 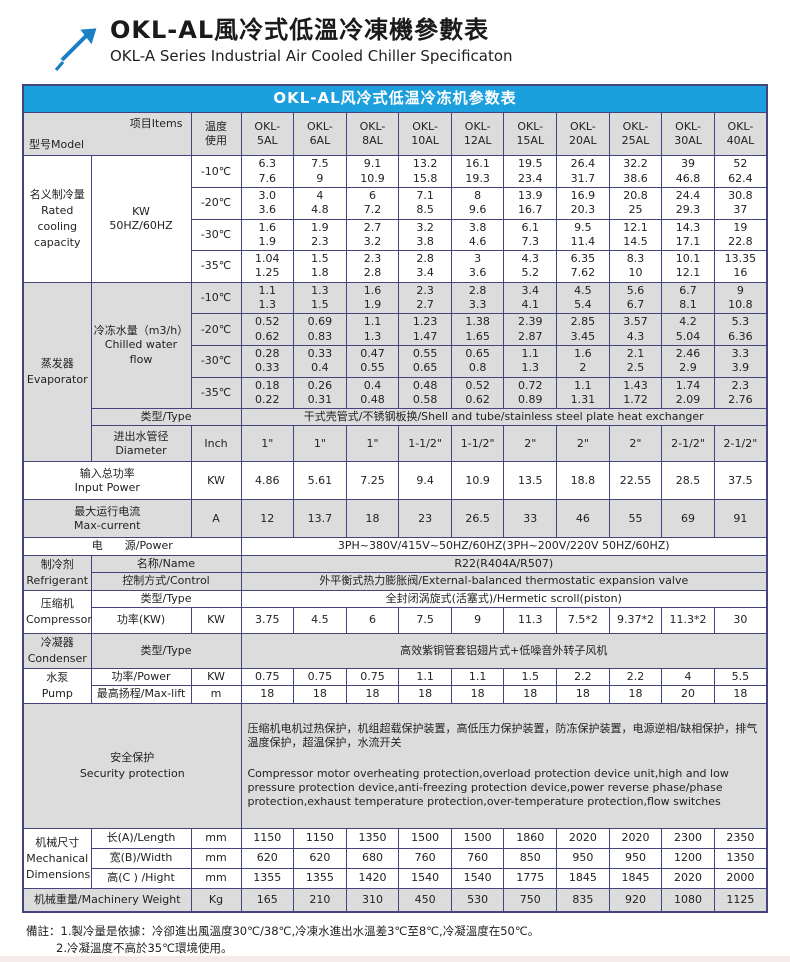 I want to click on value-cell: 950, so click(x=583, y=859).